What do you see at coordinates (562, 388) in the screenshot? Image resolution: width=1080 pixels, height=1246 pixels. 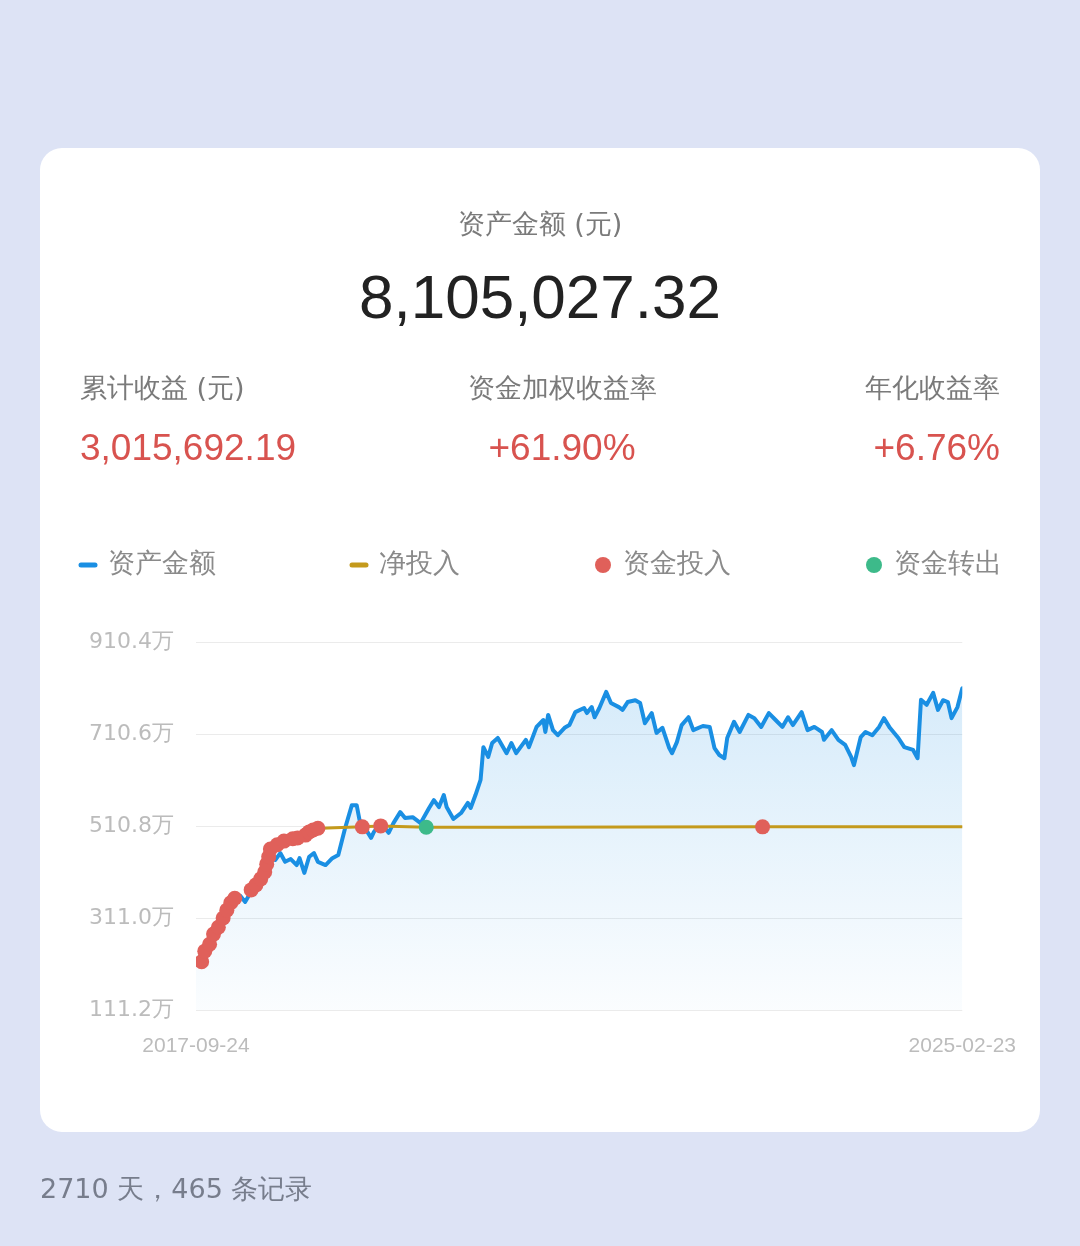 I see `text: 资金加权收益率` at bounding box center [562, 388].